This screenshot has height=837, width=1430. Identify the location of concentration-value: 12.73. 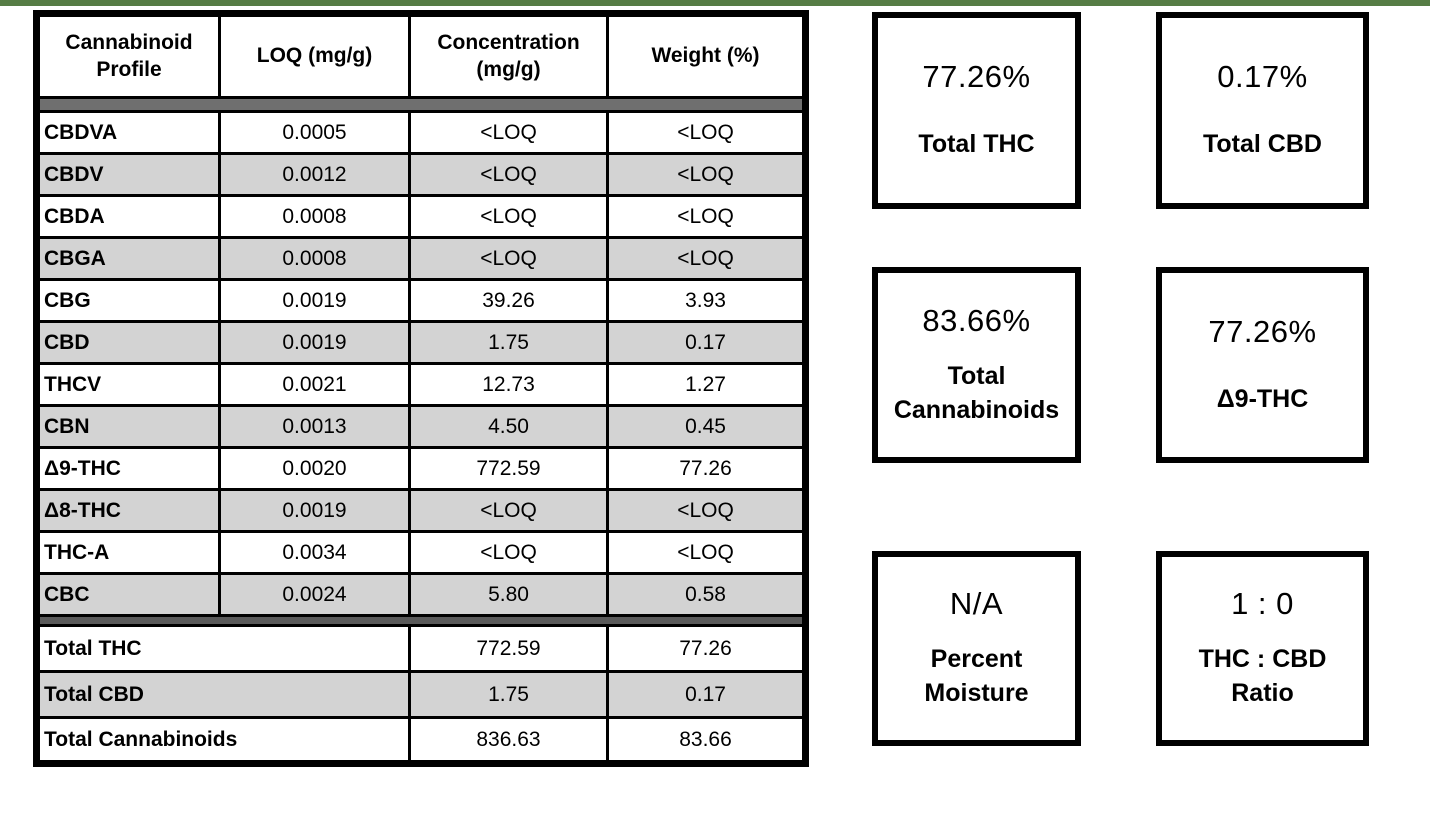
(508, 384).